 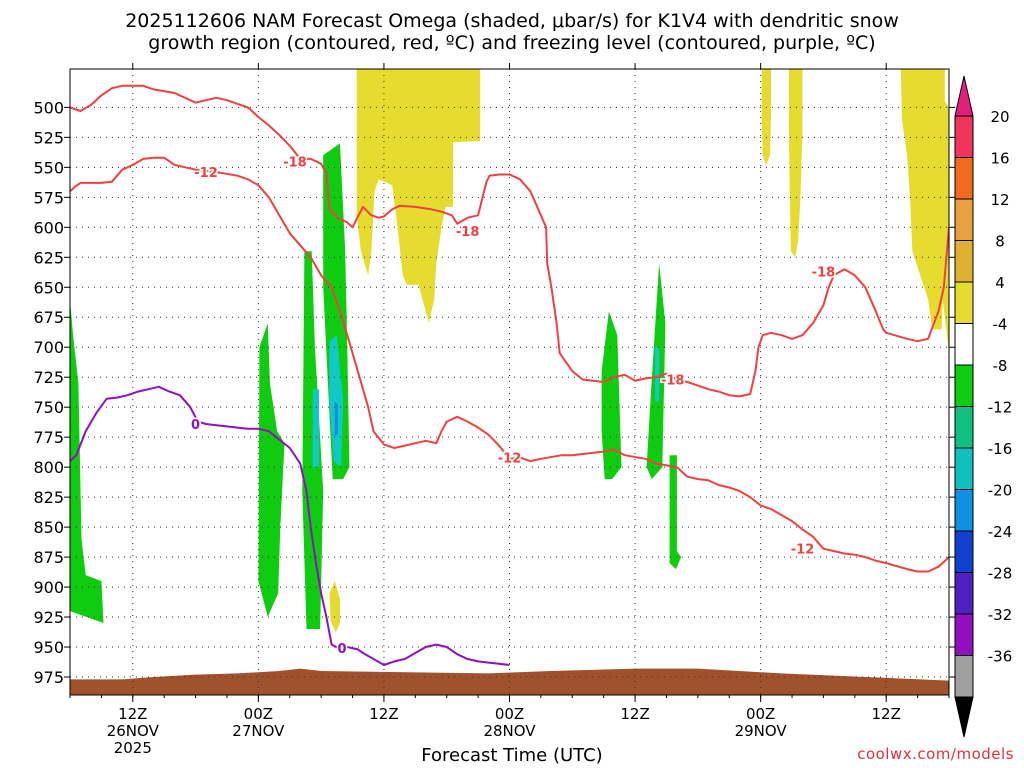 What do you see at coordinates (1000, 574) in the screenshot?
I see `colorbar-label-11: -28` at bounding box center [1000, 574].